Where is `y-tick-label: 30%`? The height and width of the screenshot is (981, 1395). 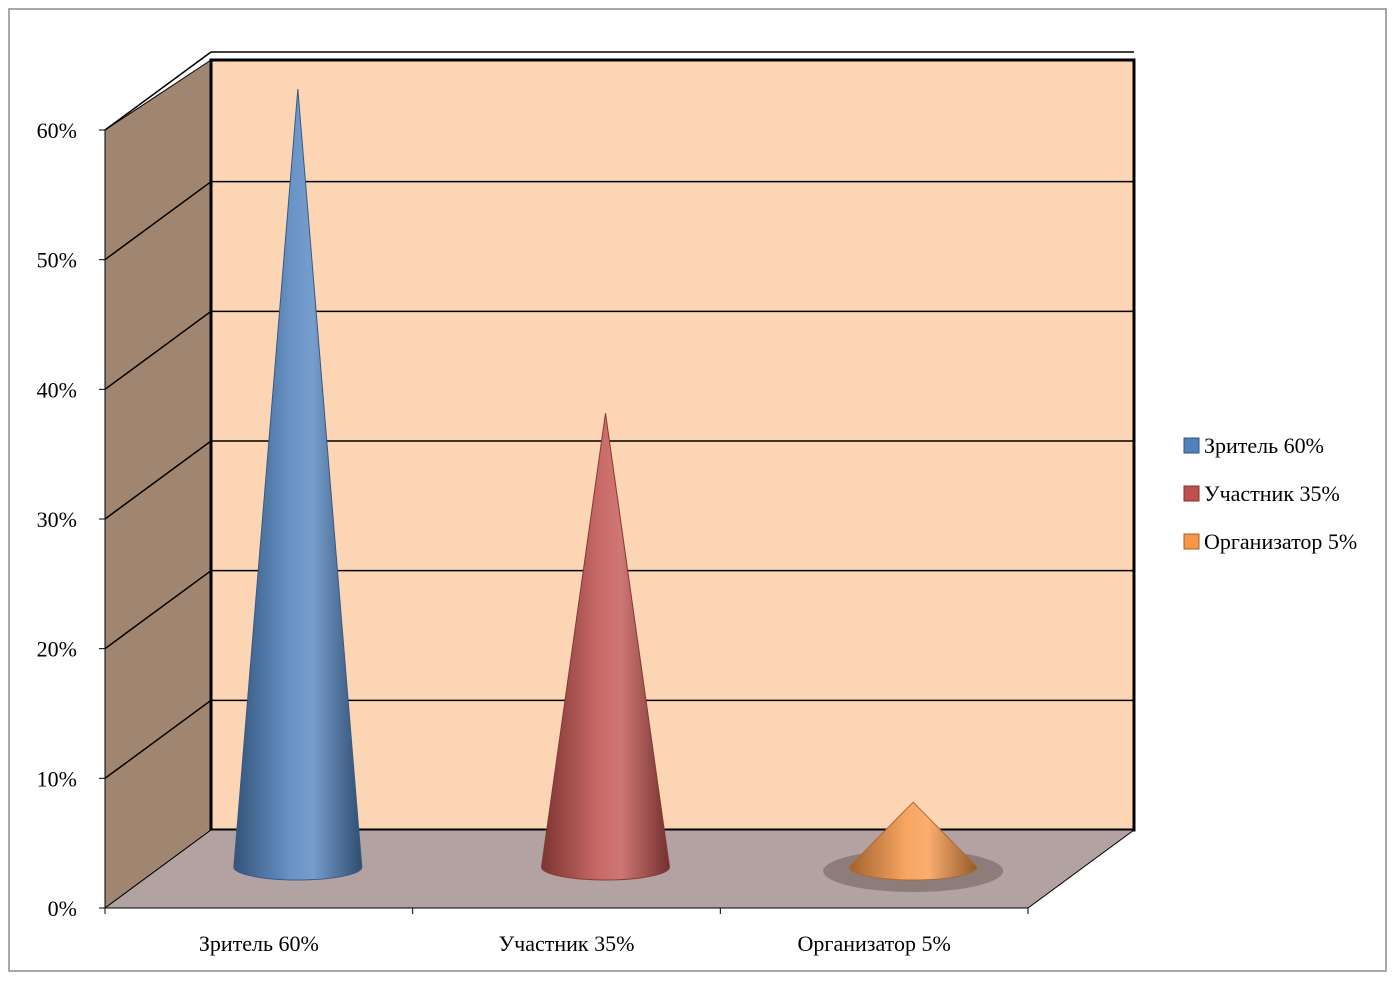 y-tick-label: 30% is located at coordinates (57, 519).